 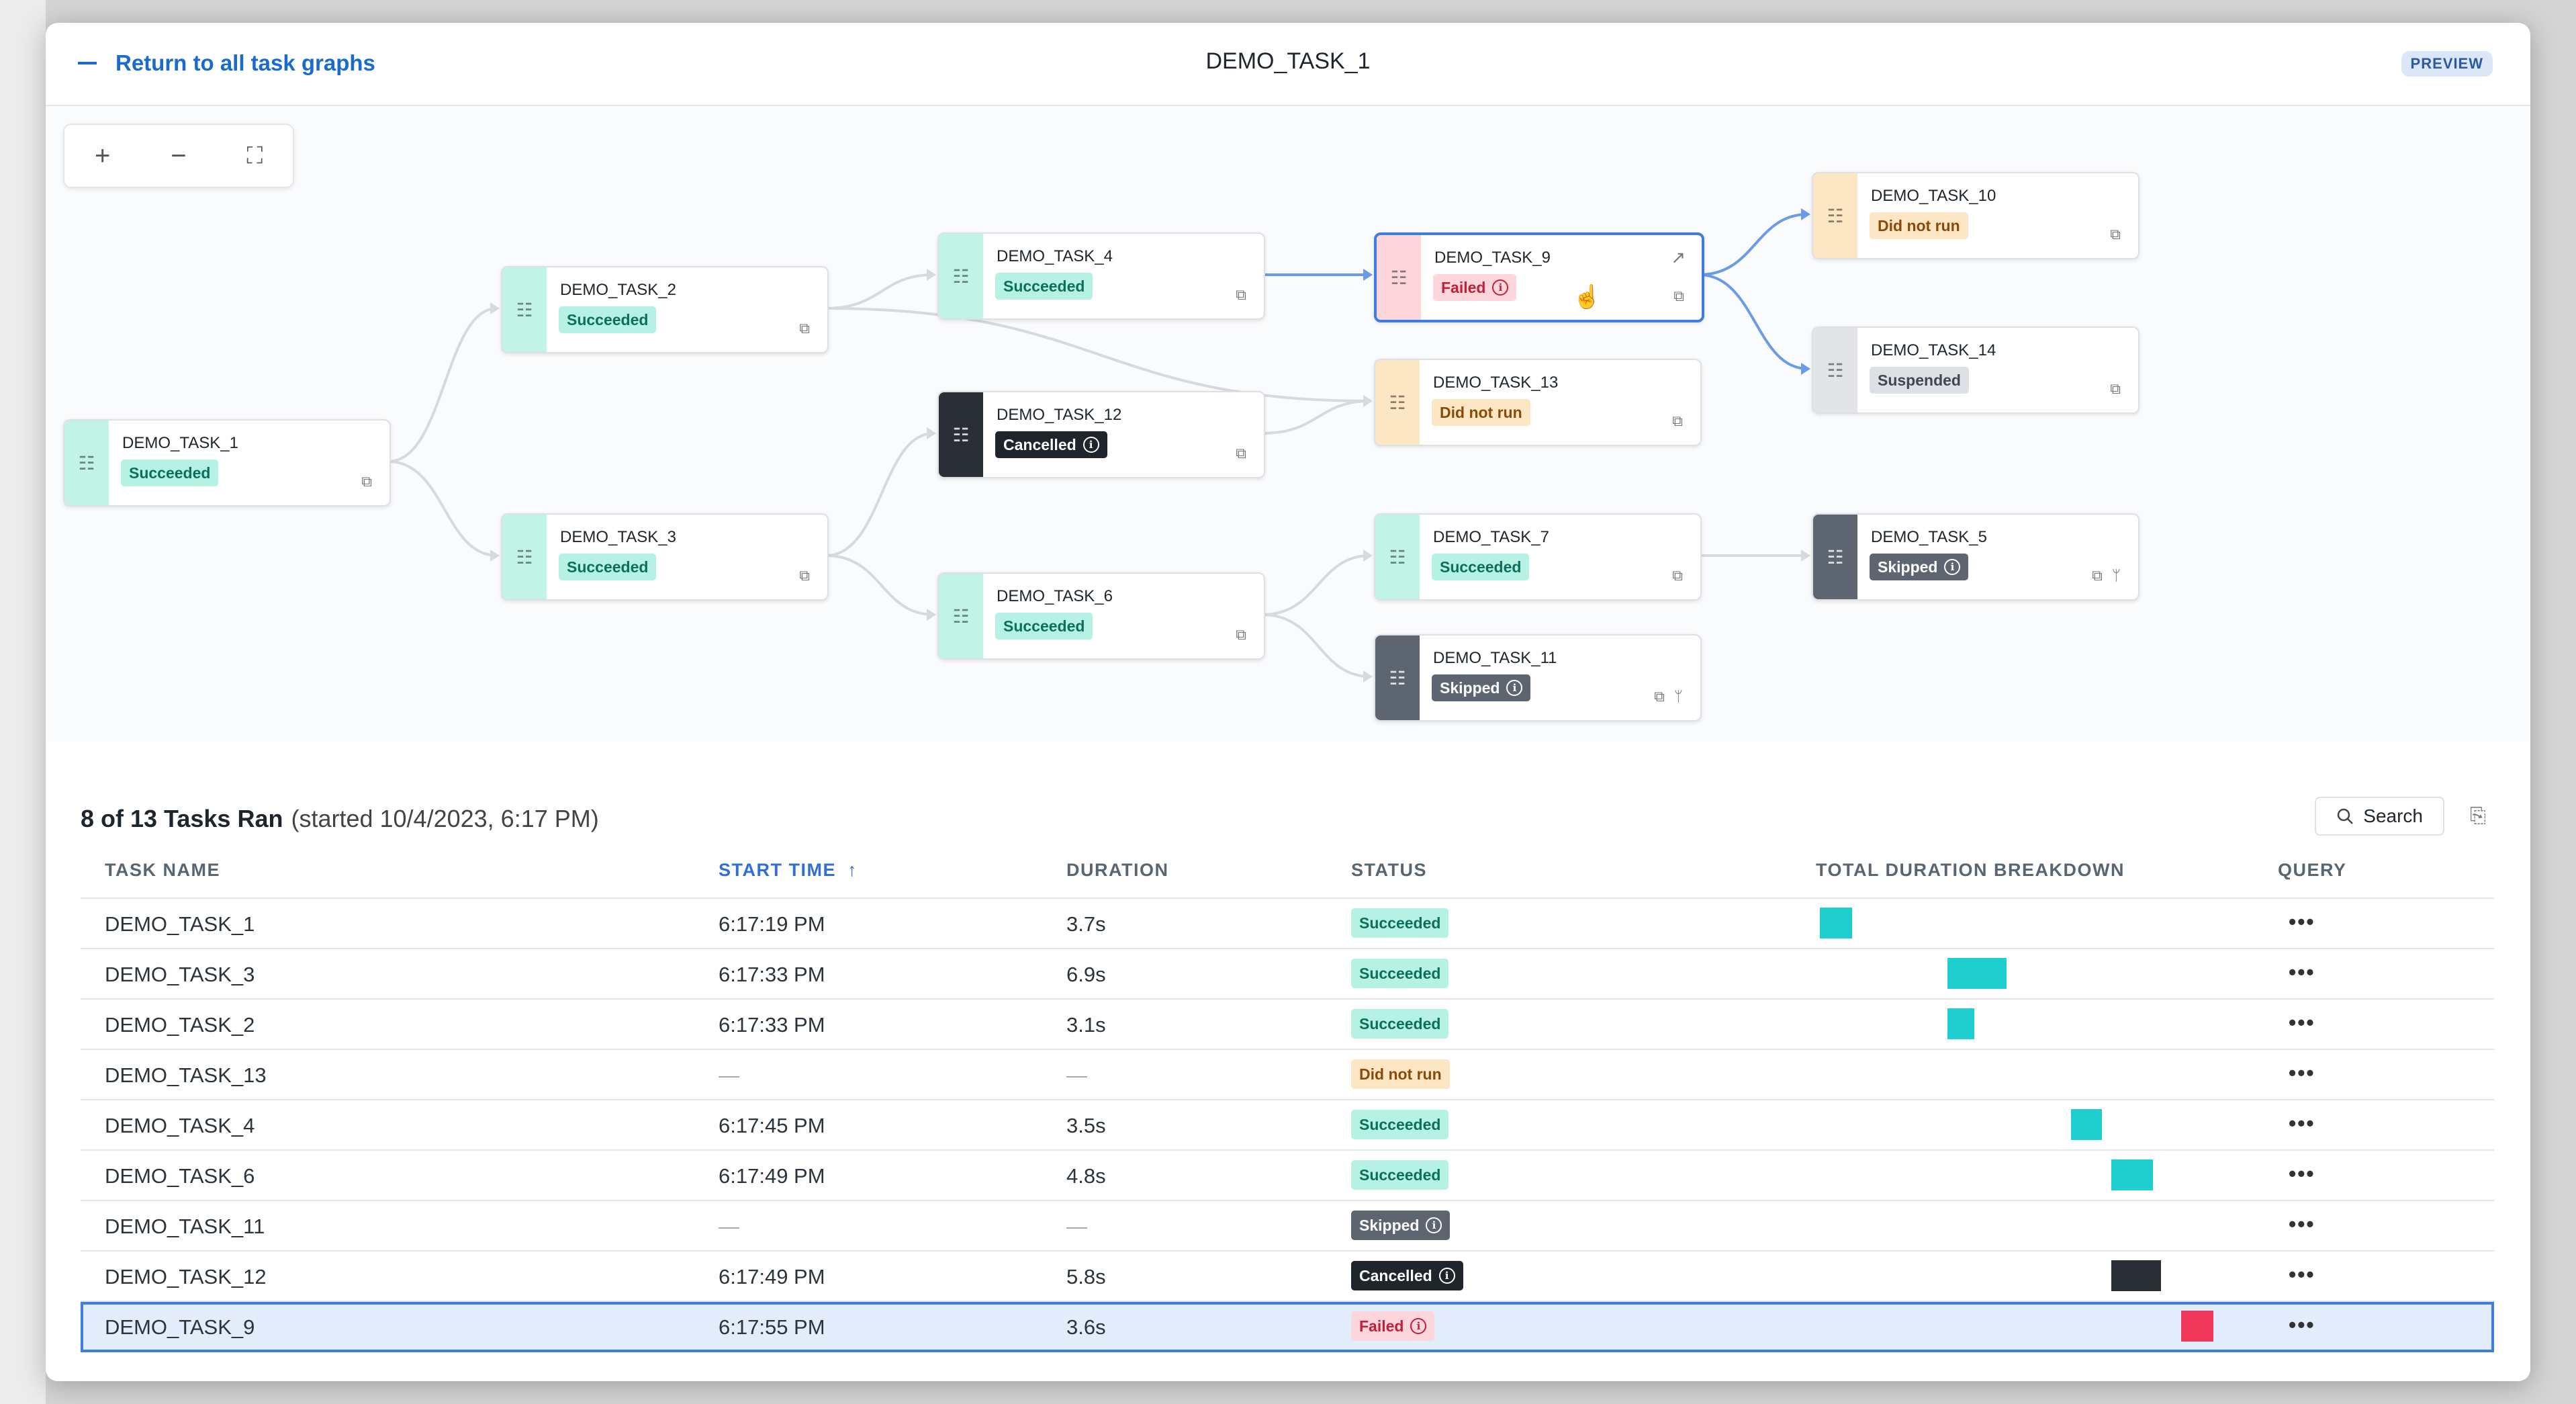 I want to click on cell-task-name: DEMO_TASK_9, so click(x=180, y=1327).